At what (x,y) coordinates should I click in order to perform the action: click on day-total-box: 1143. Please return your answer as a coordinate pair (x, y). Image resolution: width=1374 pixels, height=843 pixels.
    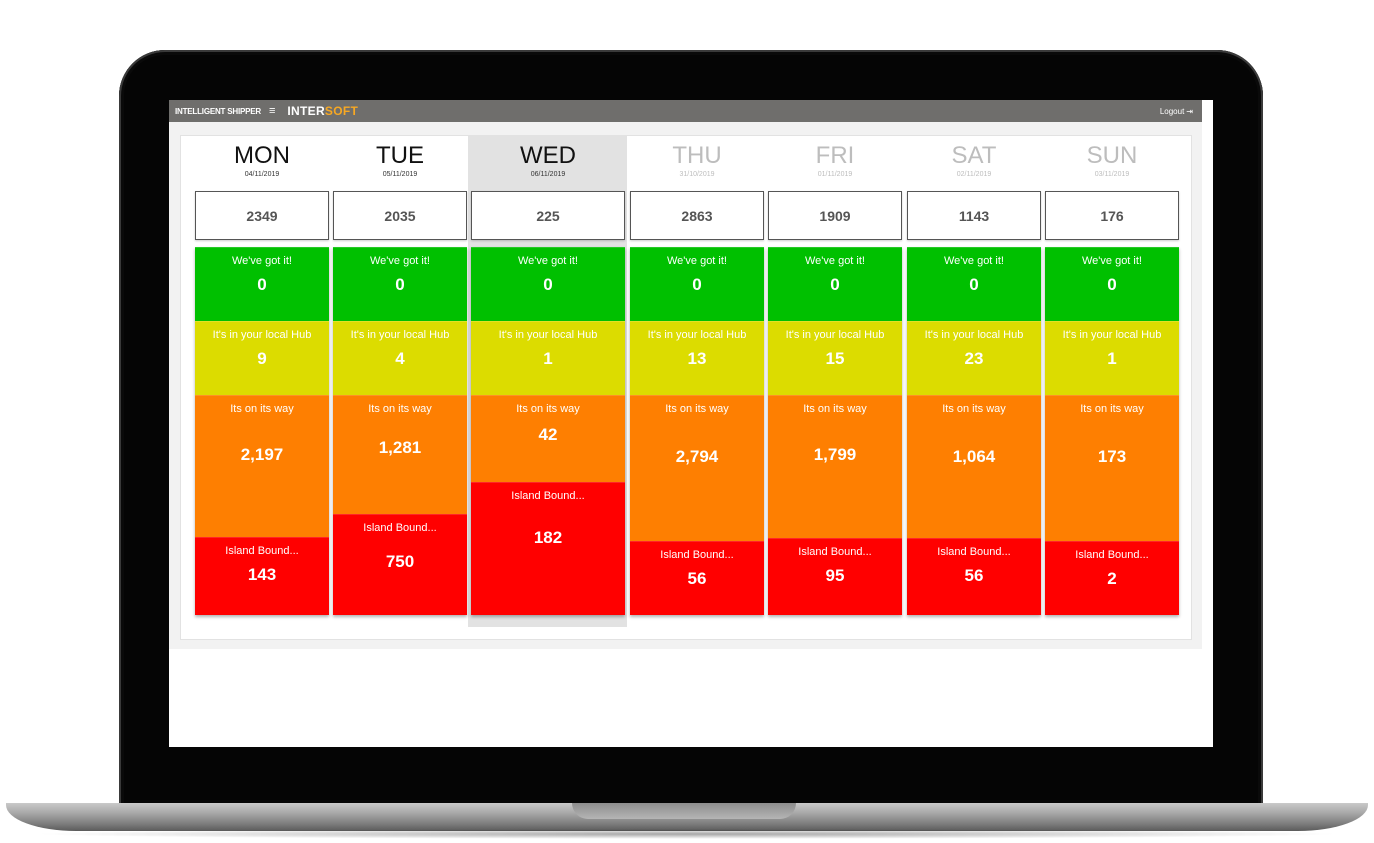
    Looking at the image, I should click on (974, 215).